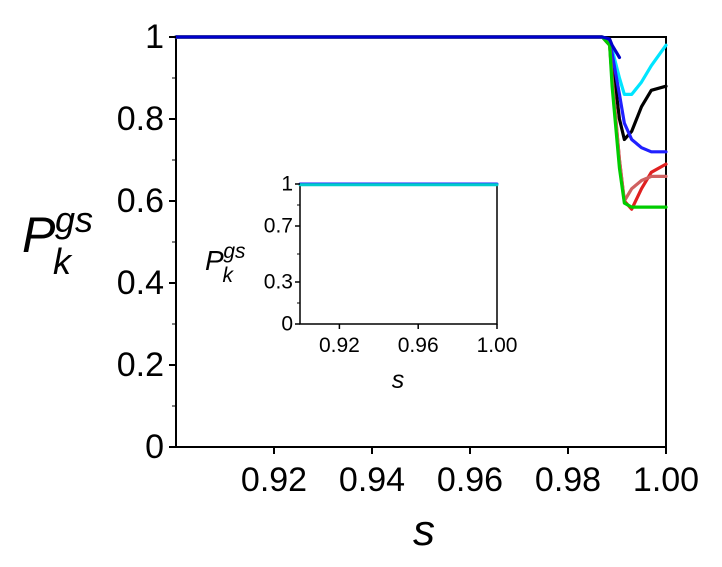 This screenshot has width=722, height=567. I want to click on main-y-axis-label-sub: k, so click(63, 261).